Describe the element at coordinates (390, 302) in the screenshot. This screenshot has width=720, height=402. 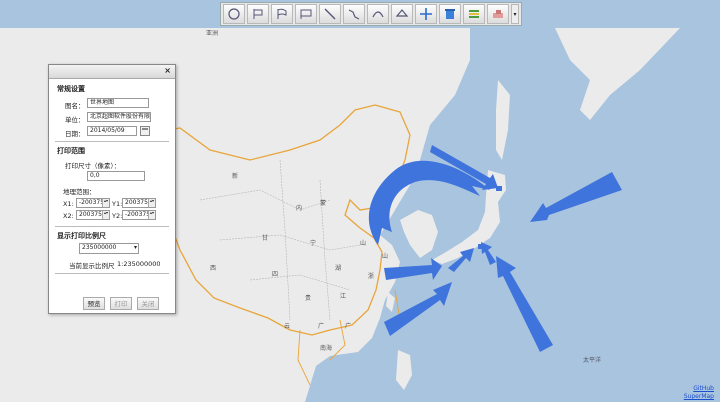
I see `land-taiwan` at that location.